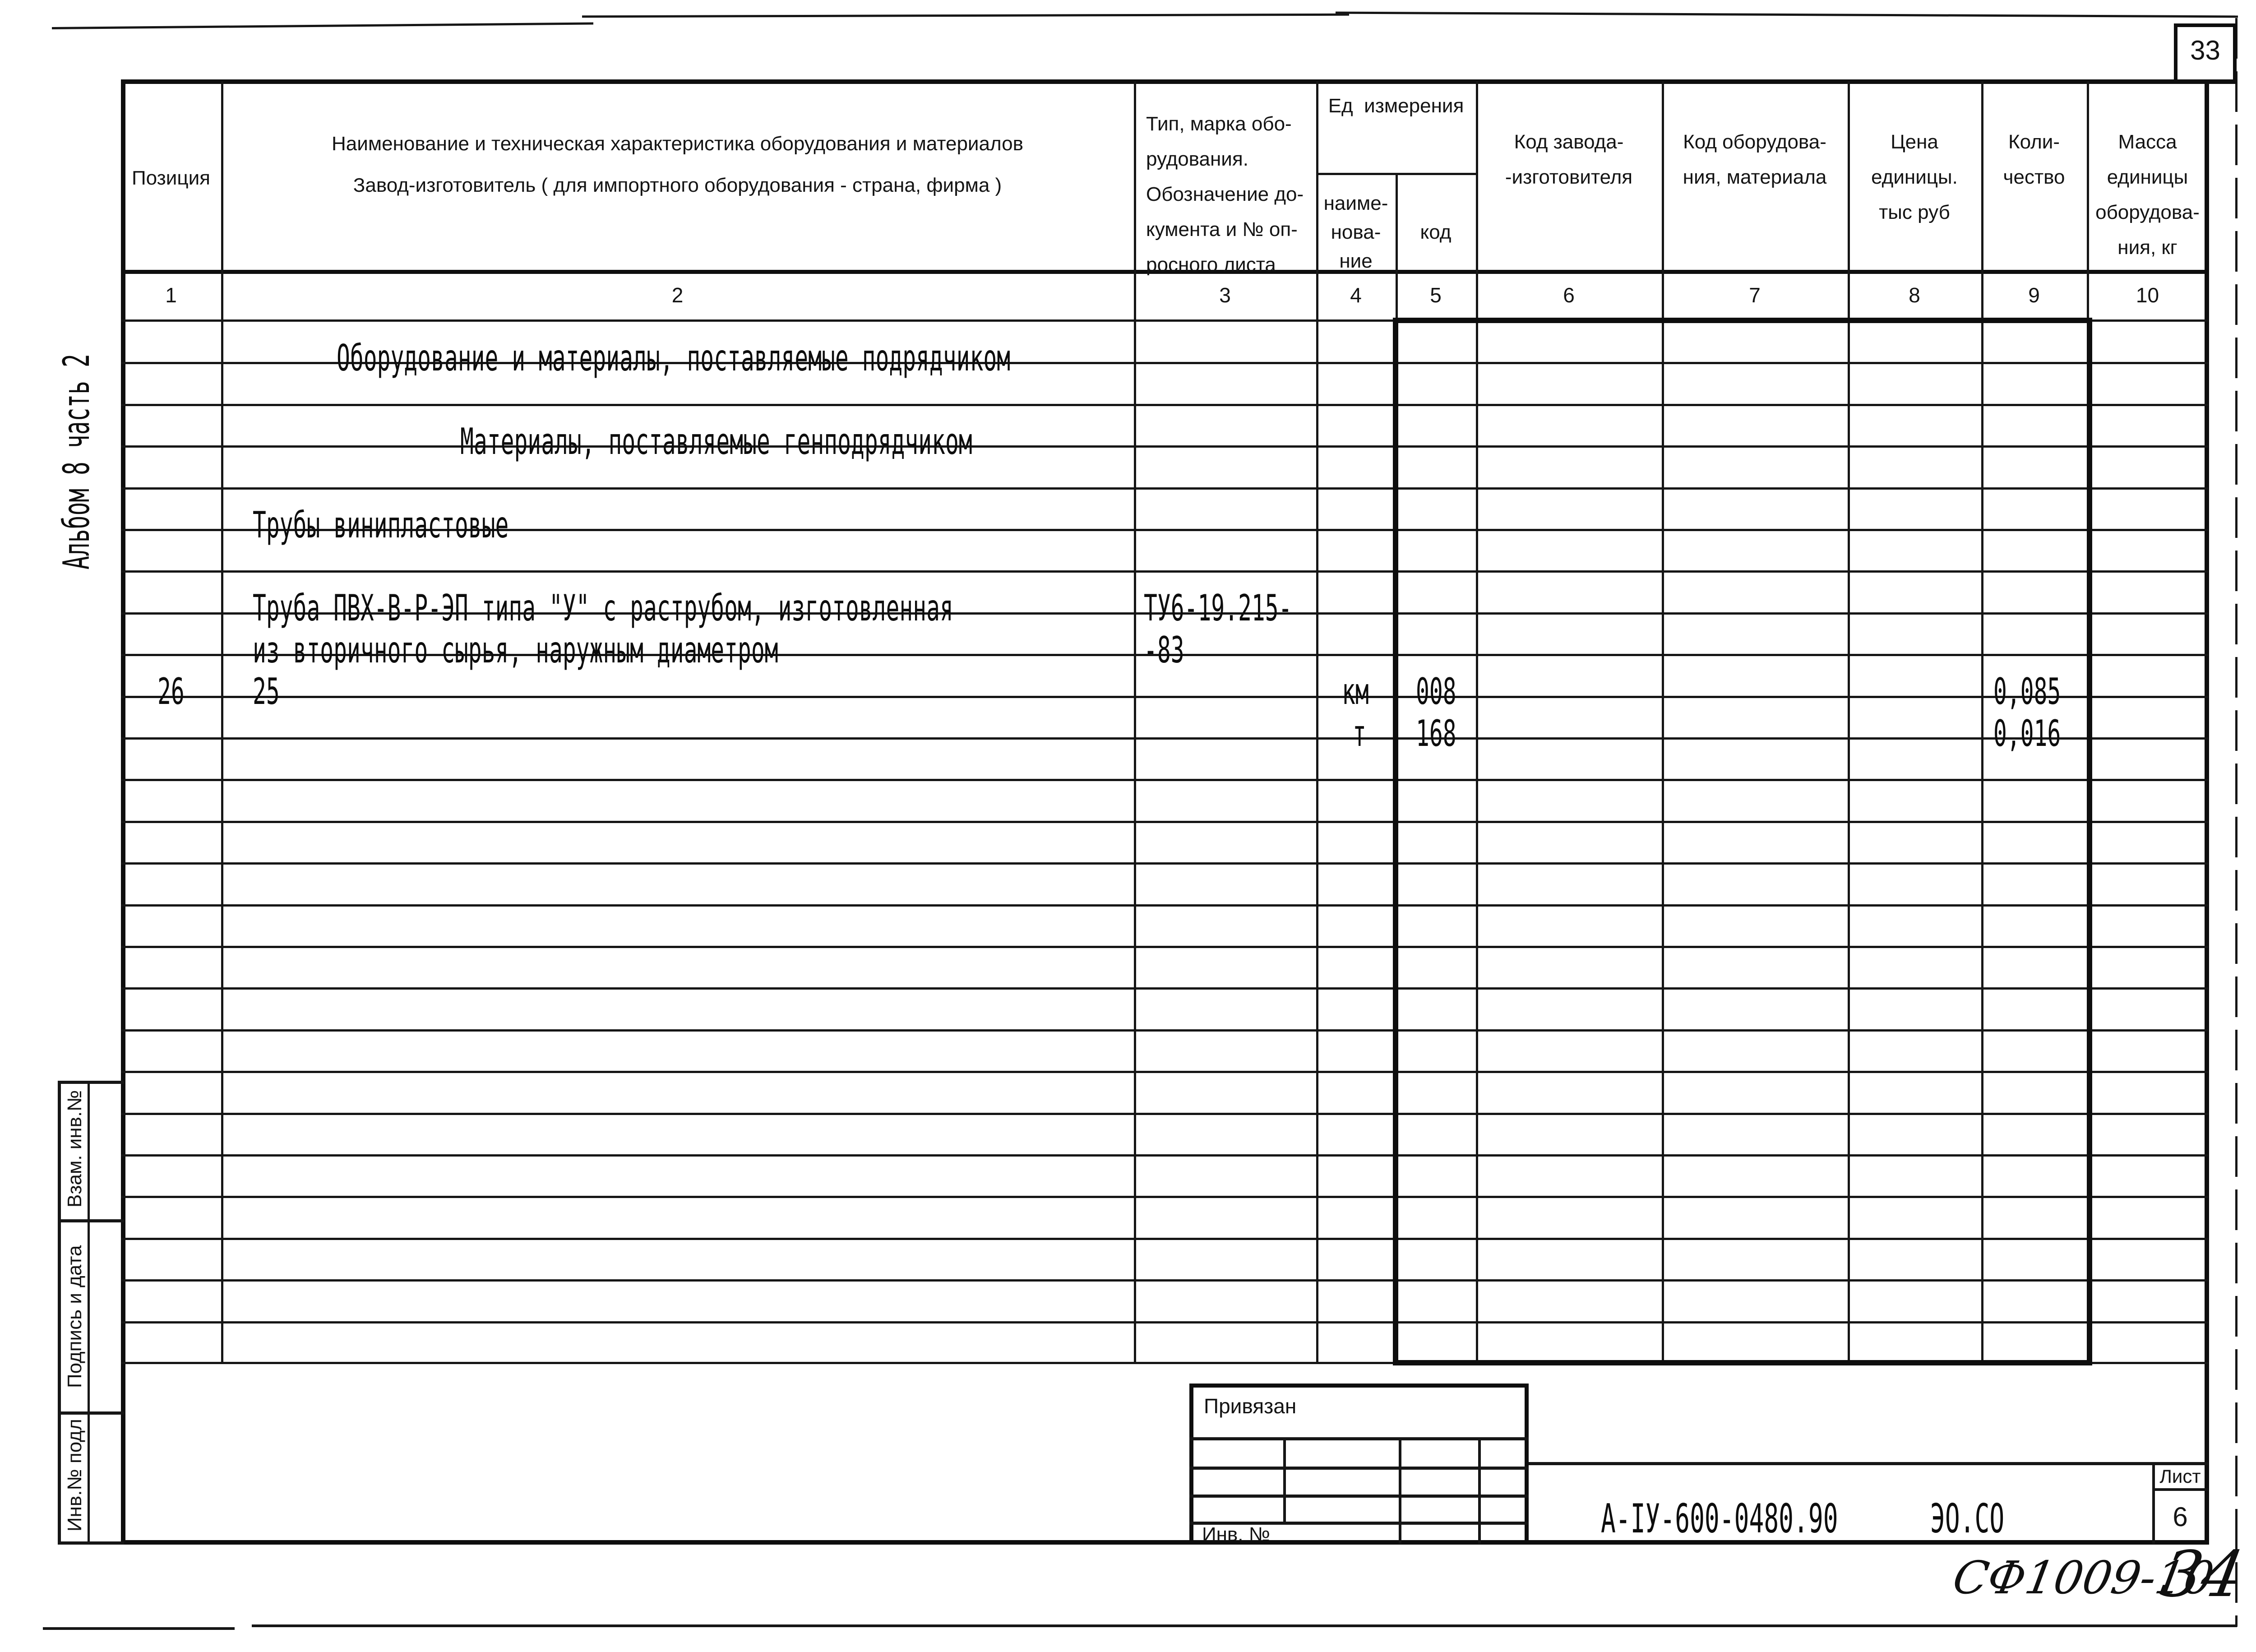 Image resolution: width=2256 pixels, height=1652 pixels. I want to click on handwritten-page-number: 34, so click(2202, 1574).